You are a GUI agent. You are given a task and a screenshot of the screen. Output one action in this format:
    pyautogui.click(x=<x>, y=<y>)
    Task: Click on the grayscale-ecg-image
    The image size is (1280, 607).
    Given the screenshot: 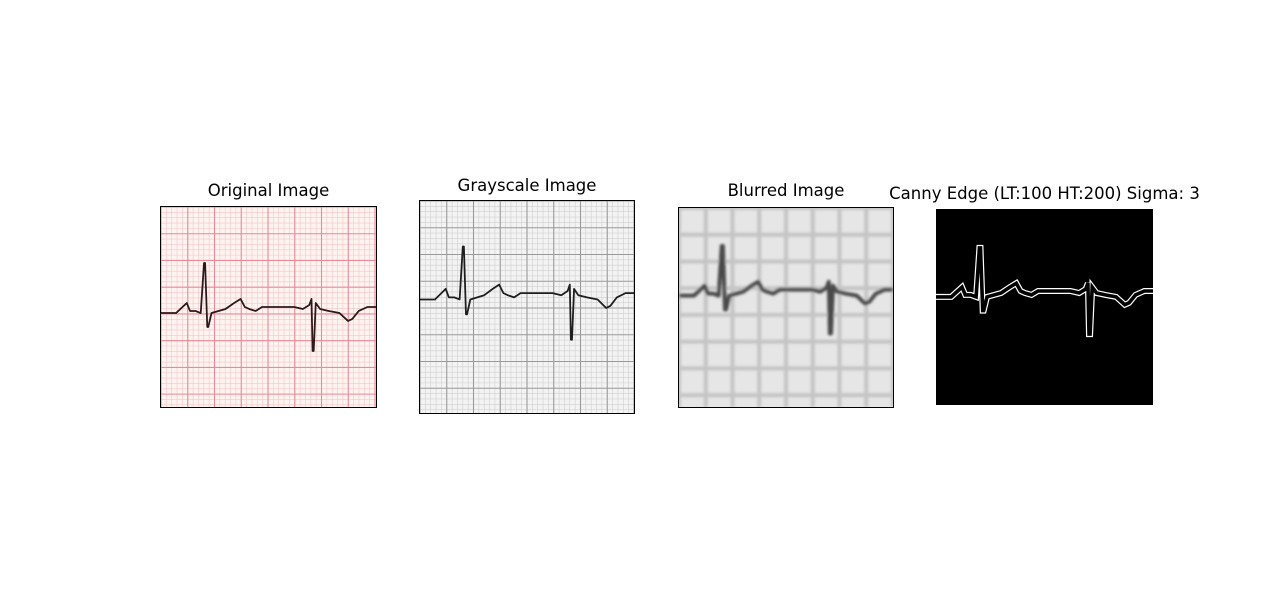 What is the action you would take?
    pyautogui.click(x=527, y=307)
    